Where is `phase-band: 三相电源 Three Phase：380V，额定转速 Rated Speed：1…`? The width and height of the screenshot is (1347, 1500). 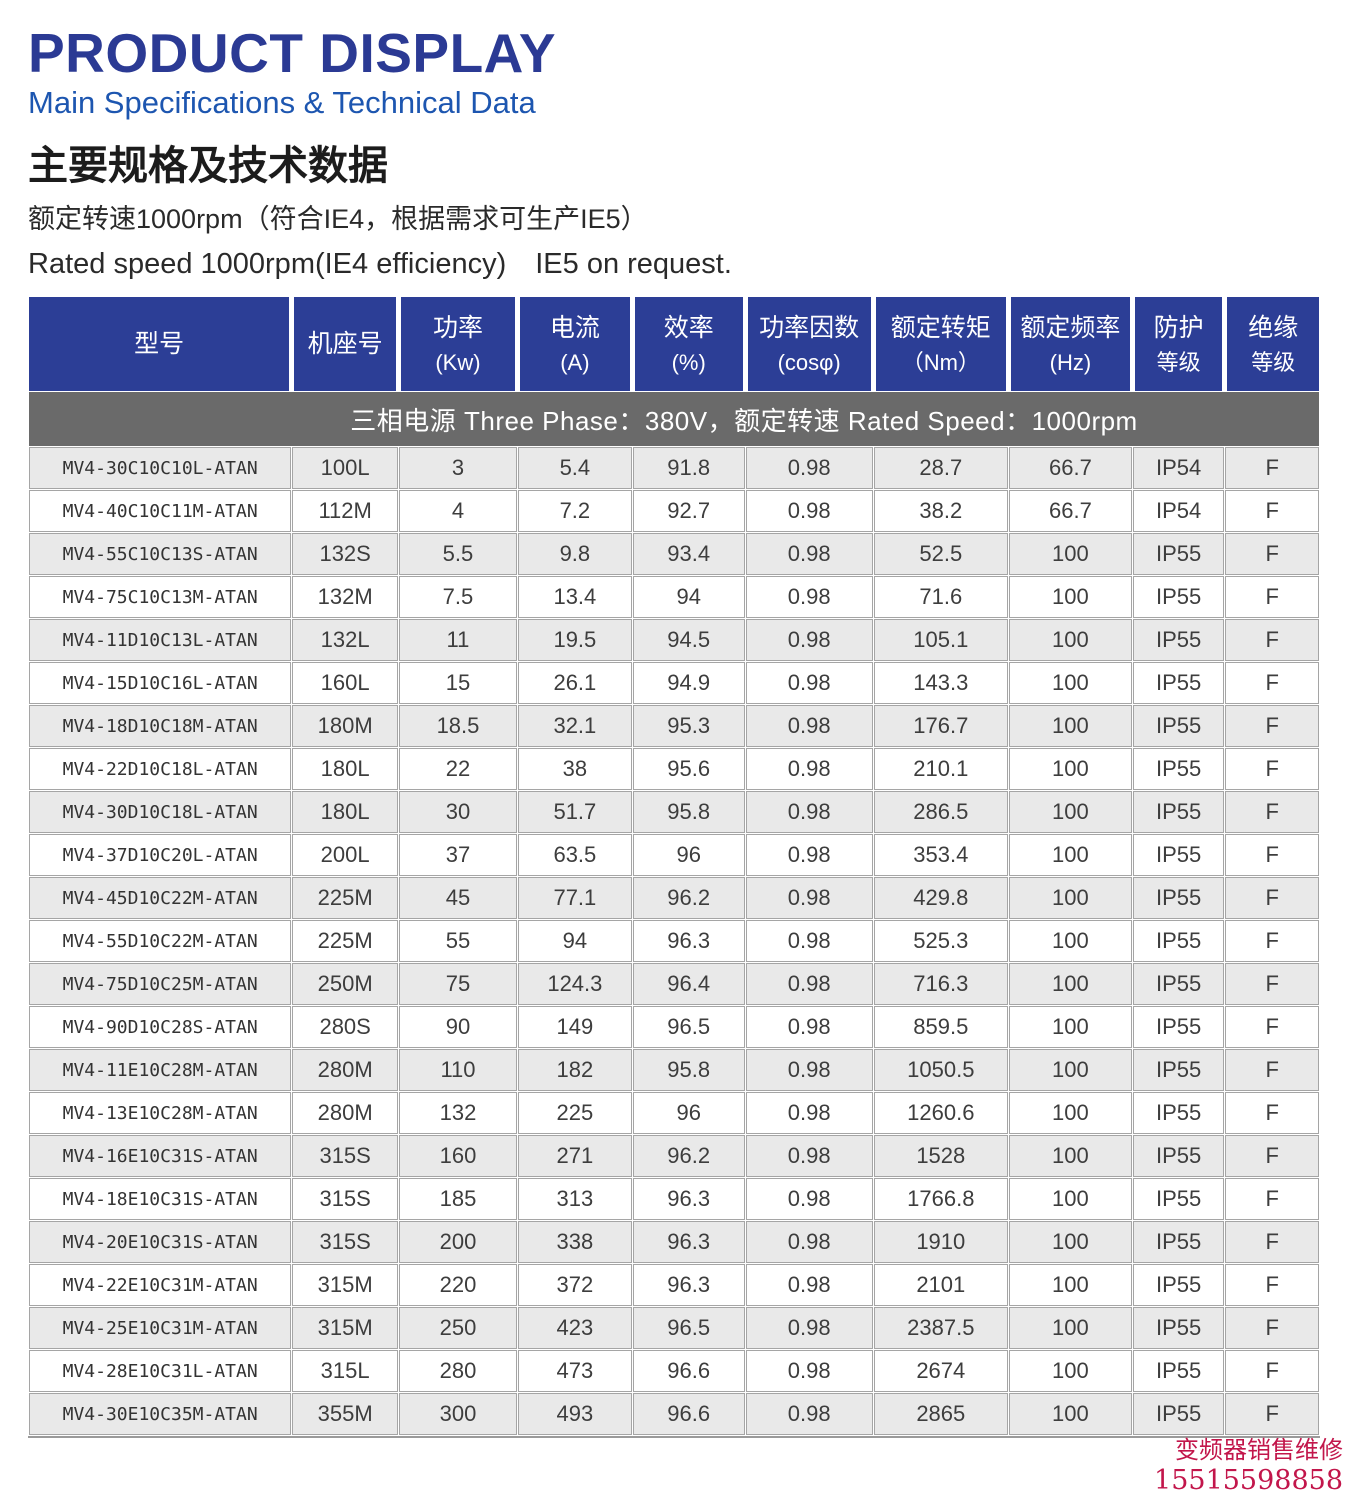 phase-band: 三相电源 Three Phase：380V，额定转速 Rated Speed：1… is located at coordinates (674, 419).